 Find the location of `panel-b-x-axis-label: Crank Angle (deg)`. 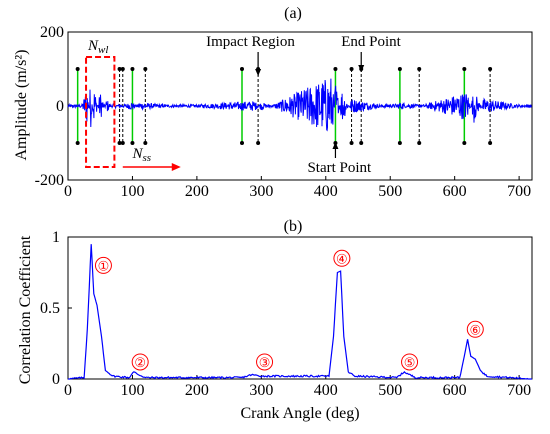

panel-b-x-axis-label: Crank Angle (deg) is located at coordinates (299, 413).